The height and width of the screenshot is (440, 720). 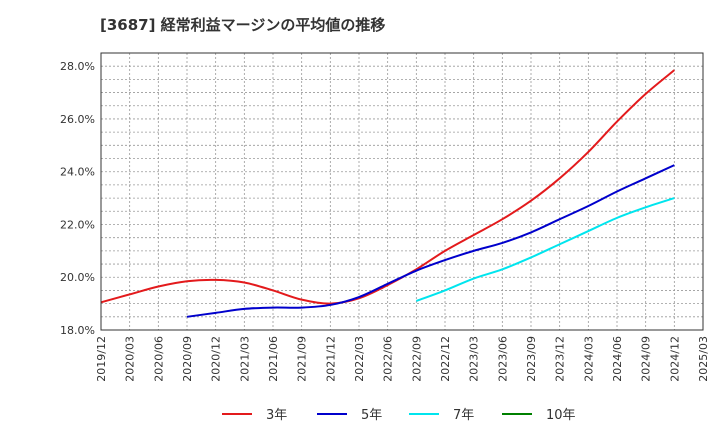 What do you see at coordinates (302, 359) in the screenshot?
I see `x-tick-label: 2021/09` at bounding box center [302, 359].